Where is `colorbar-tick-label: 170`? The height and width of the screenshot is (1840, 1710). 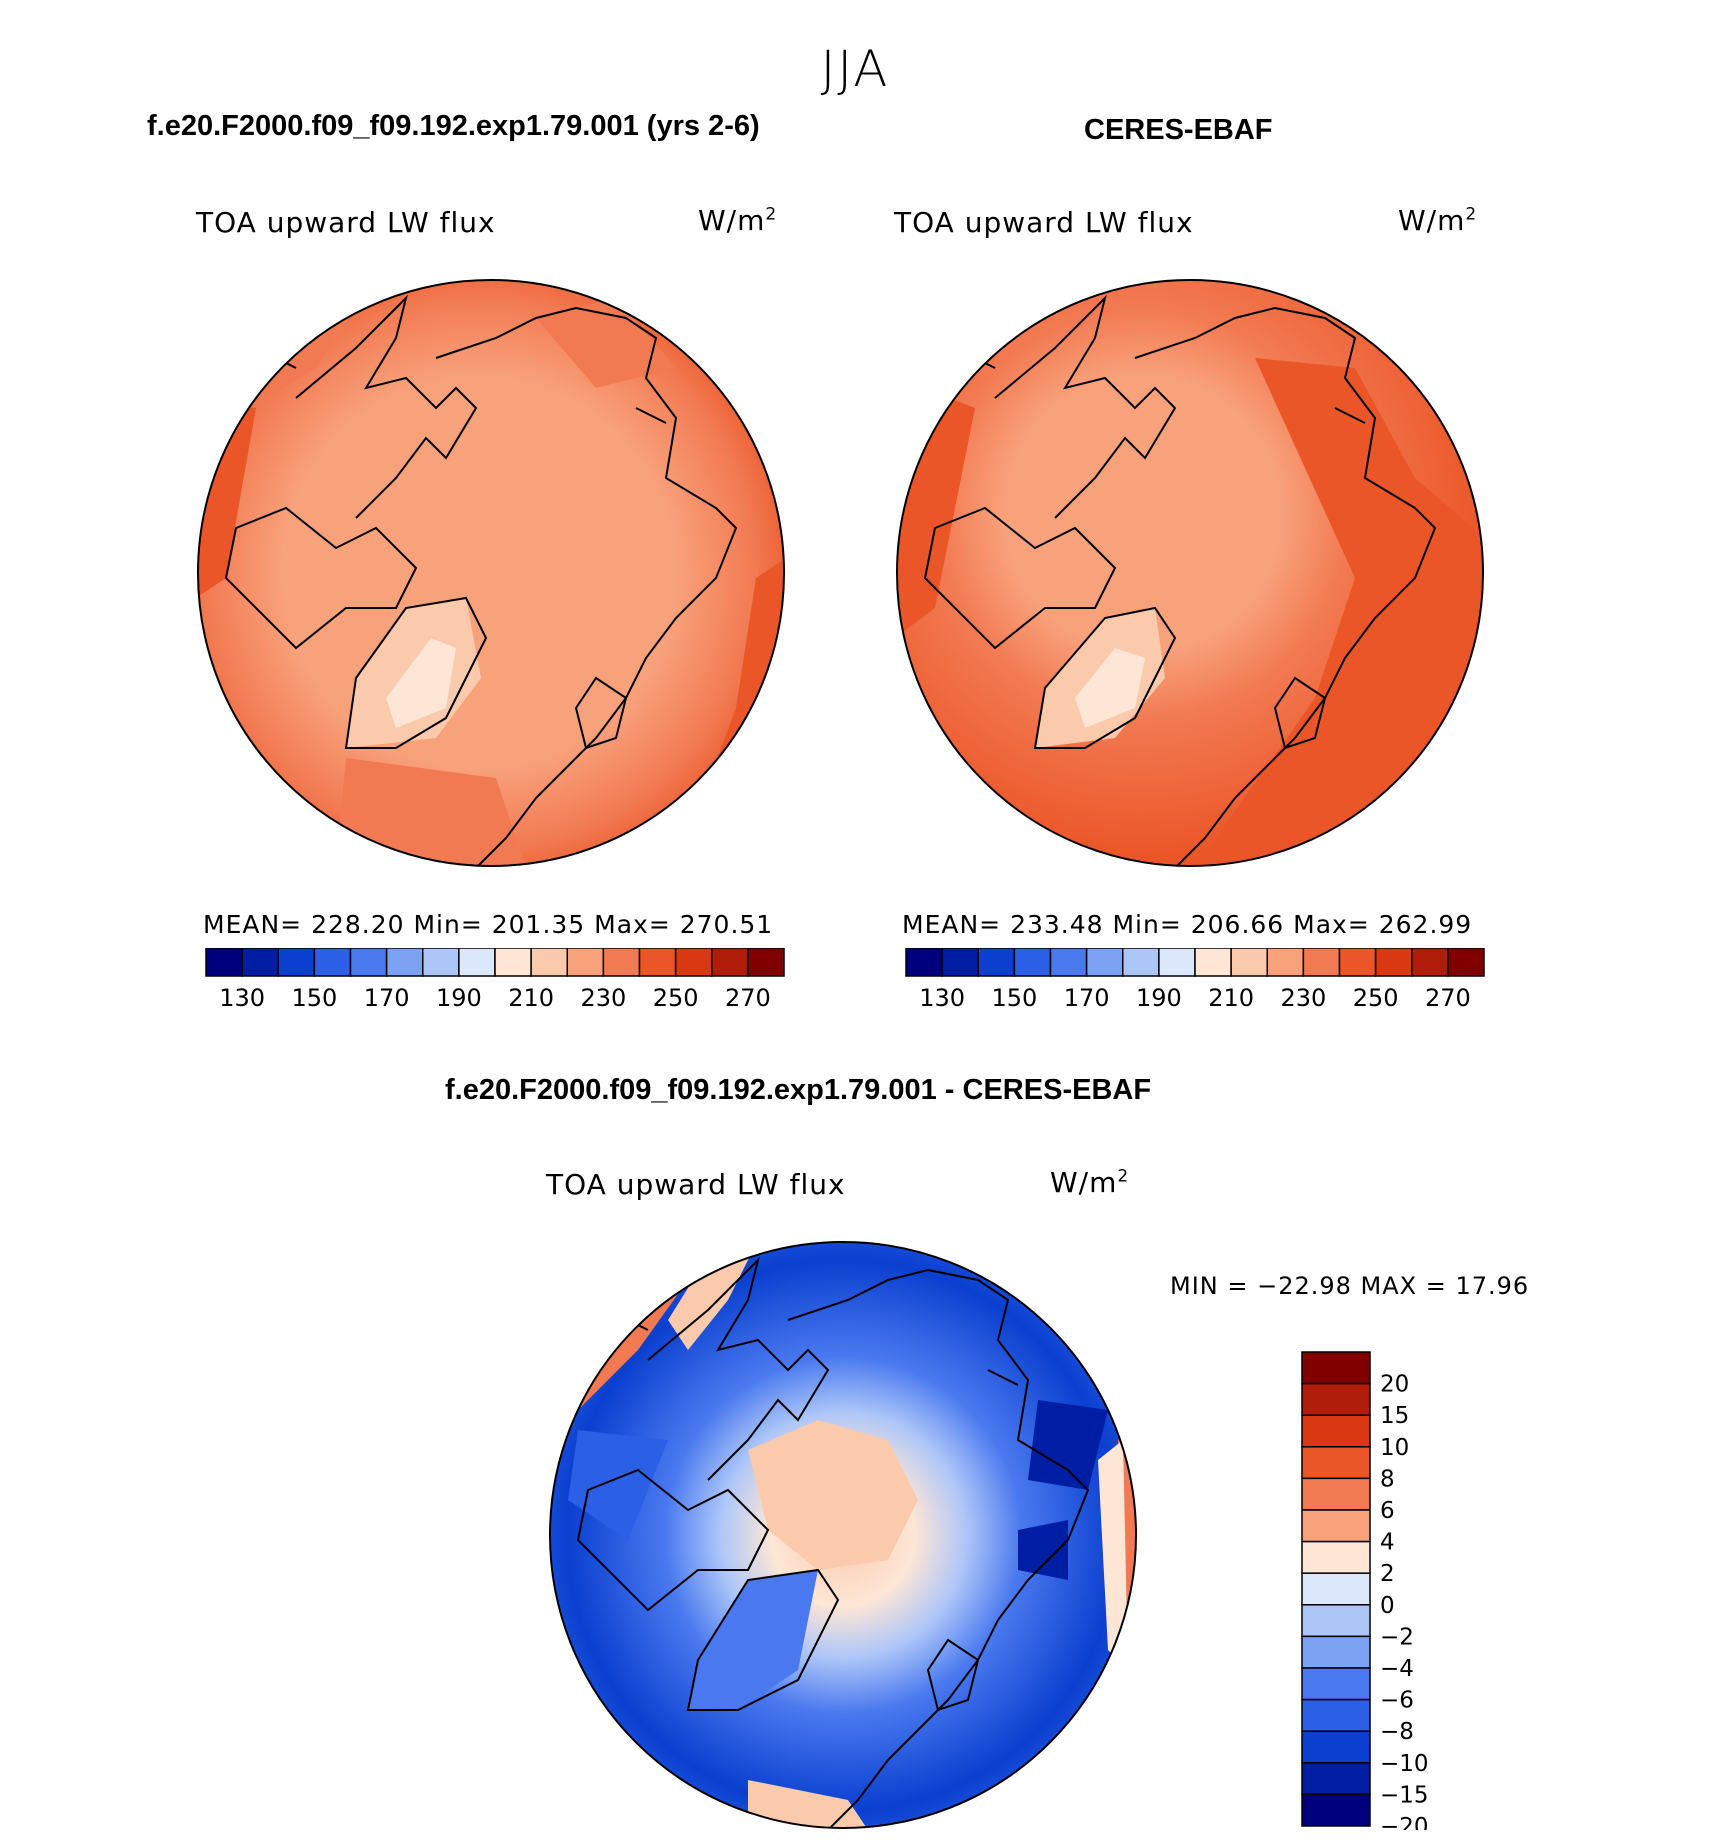 colorbar-tick-label: 170 is located at coordinates (1087, 998).